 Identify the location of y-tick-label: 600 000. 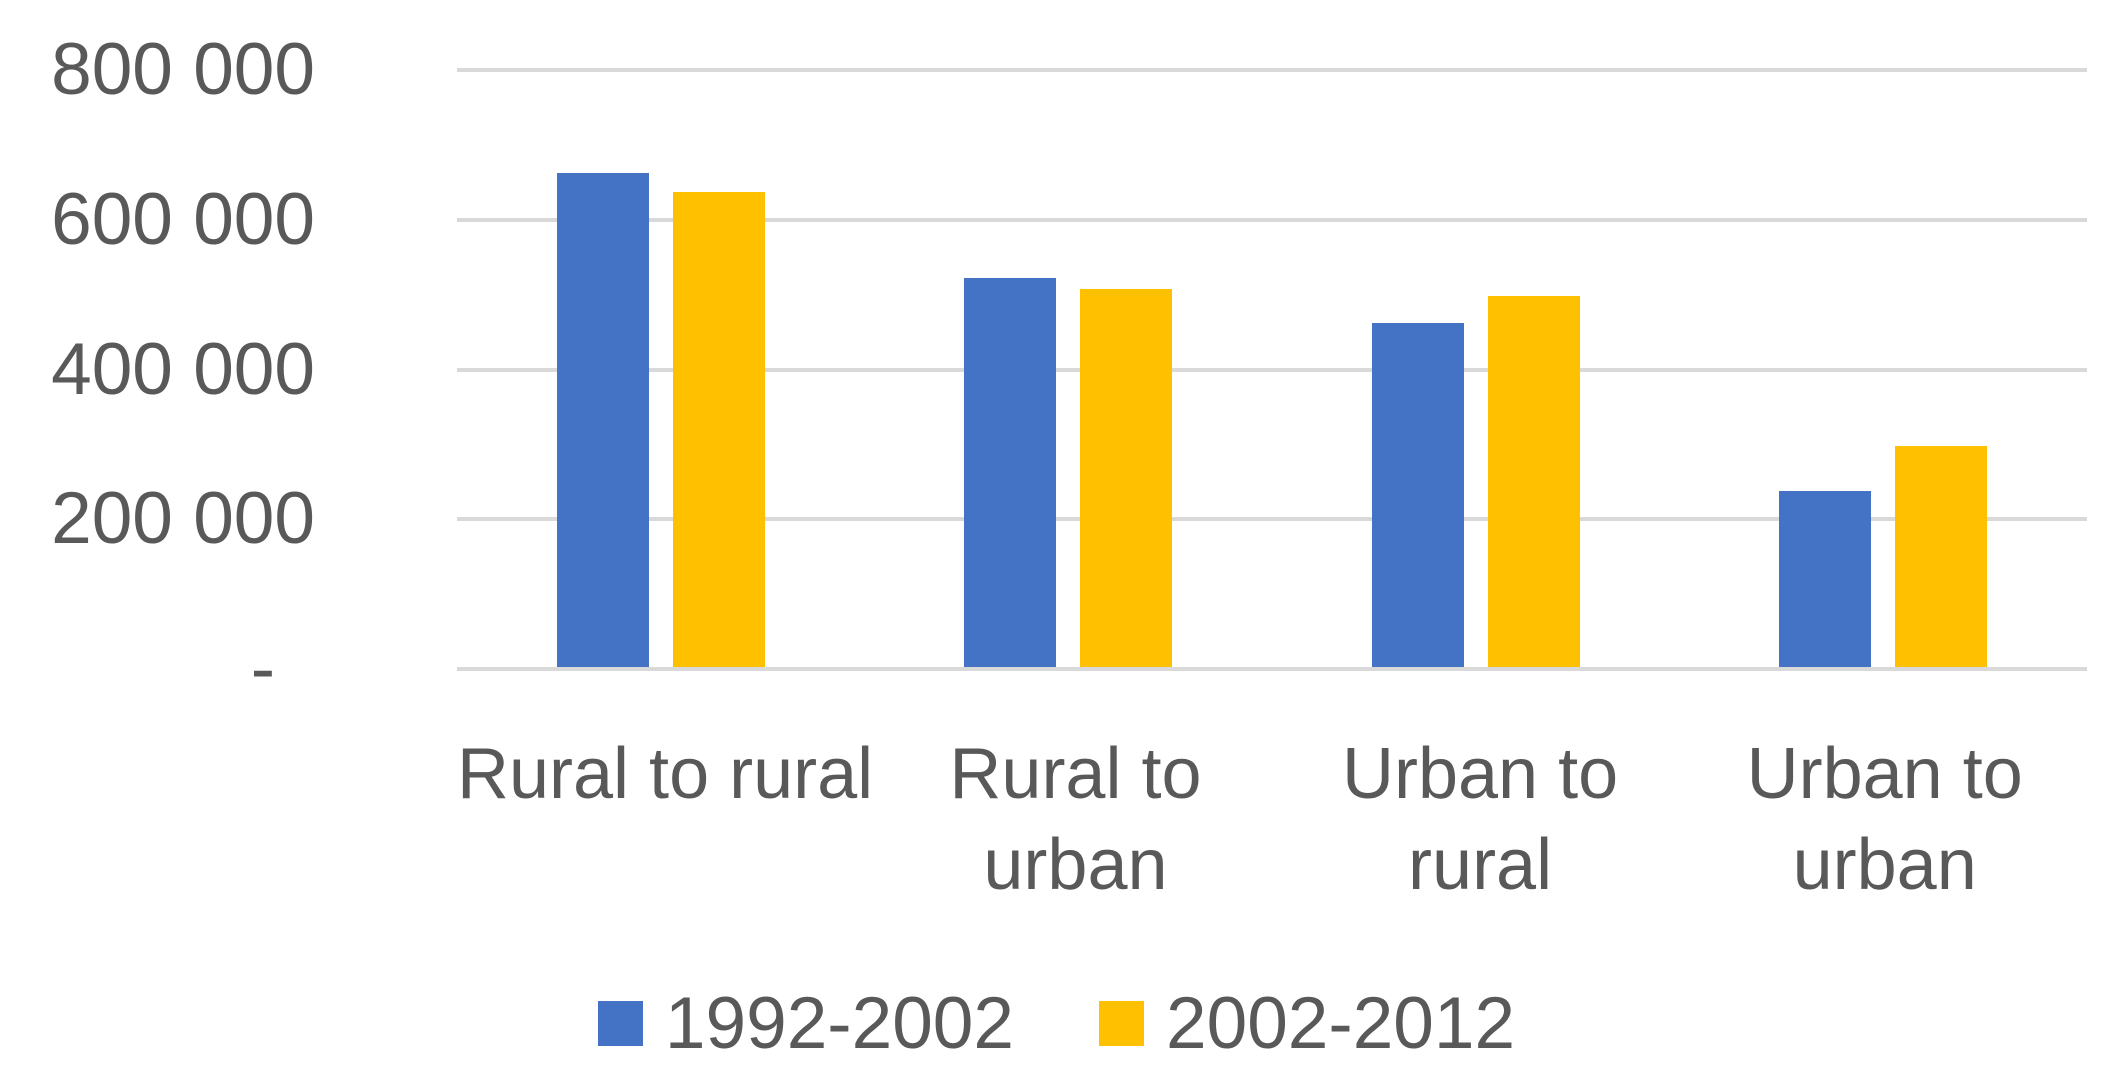
(183, 219).